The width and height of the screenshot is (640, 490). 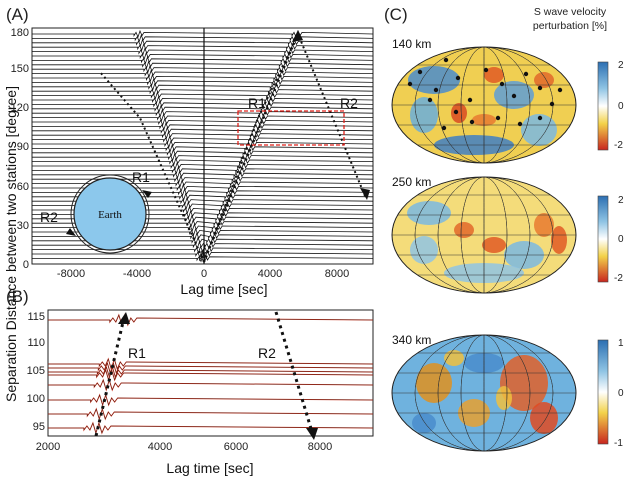 What do you see at coordinates (621, 106) in the screenshot?
I see `colorbar-tick-label: 0` at bounding box center [621, 106].